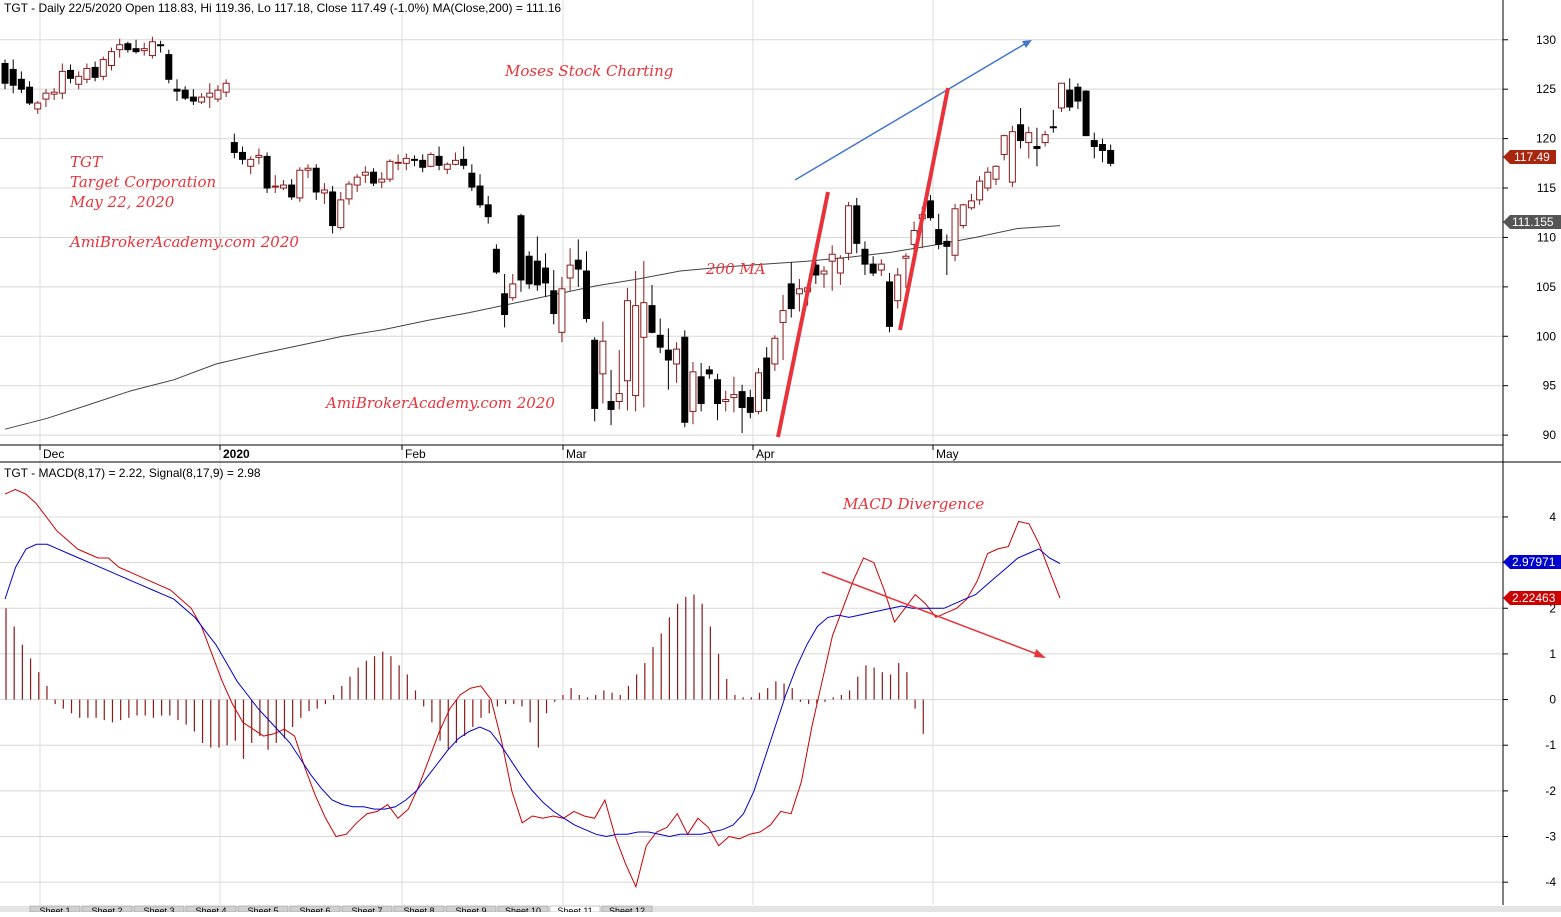 The image size is (1561, 917). I want to click on sheet-tab: Sheet 7, so click(367, 910).